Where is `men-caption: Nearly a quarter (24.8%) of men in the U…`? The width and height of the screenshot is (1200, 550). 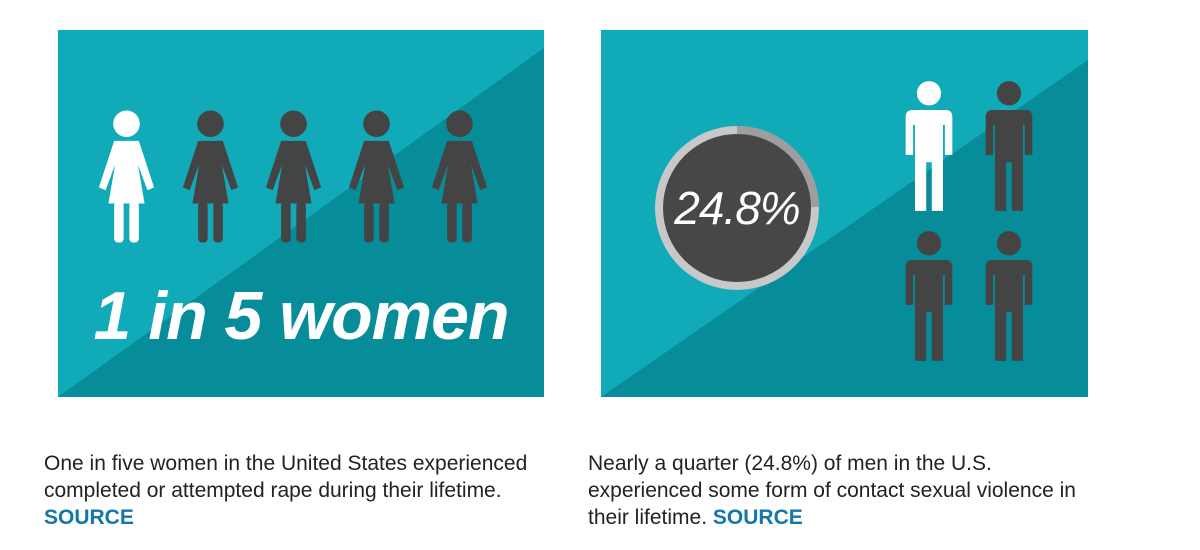
men-caption: Nearly a quarter (24.8%) of men in the U… is located at coordinates (838, 490).